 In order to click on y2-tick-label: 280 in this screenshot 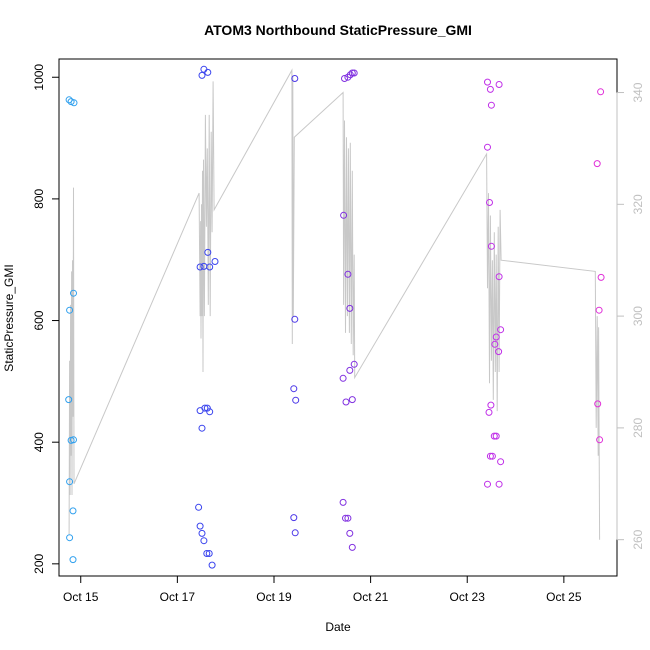, I will do `click(638, 428)`.